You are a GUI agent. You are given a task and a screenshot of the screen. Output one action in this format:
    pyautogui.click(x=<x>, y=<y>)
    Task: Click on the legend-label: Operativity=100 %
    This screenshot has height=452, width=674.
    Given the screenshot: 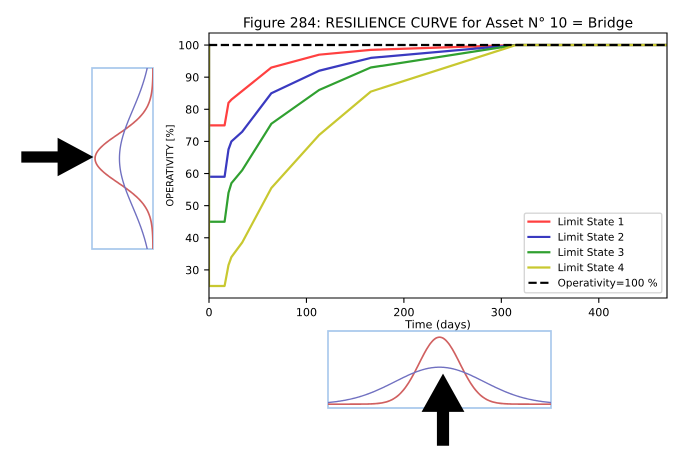 What is the action you would take?
    pyautogui.click(x=608, y=283)
    